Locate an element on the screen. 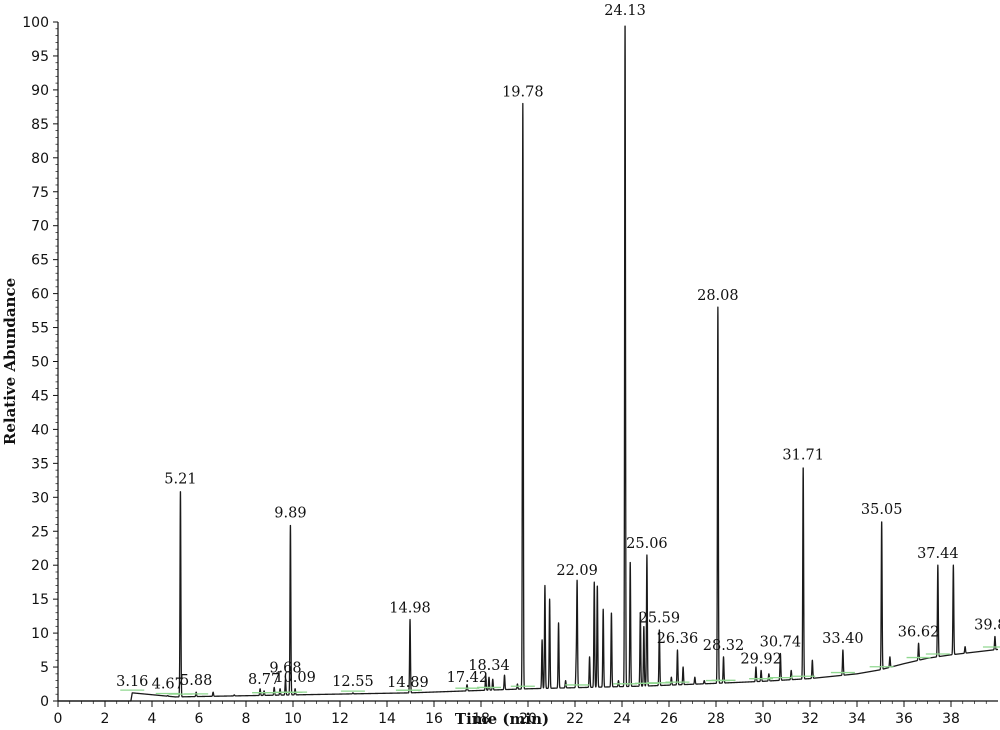 The image size is (1000, 730). y-tick-label: 15 is located at coordinates (40, 600).